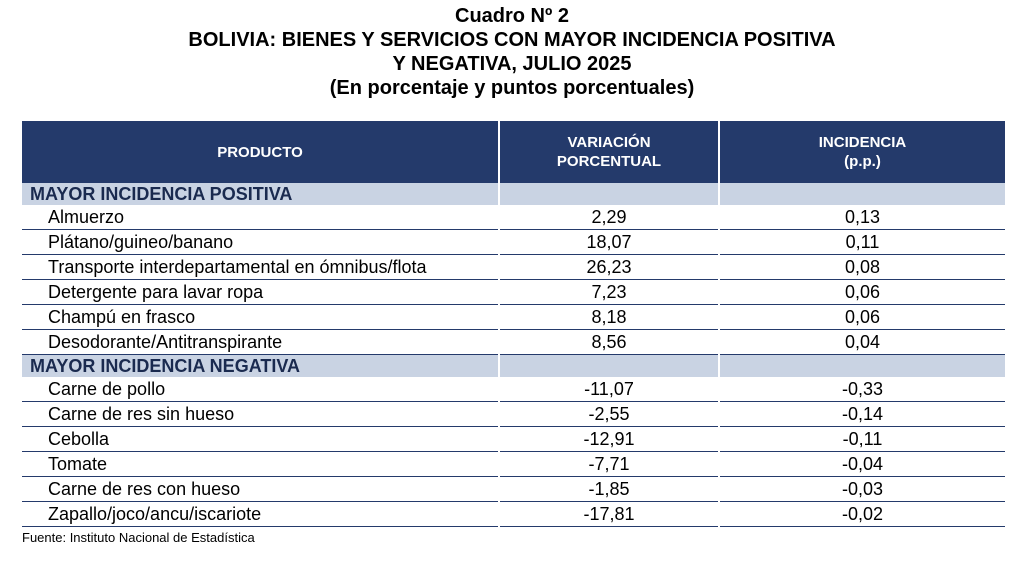 This screenshot has width=1024, height=562. I want to click on title-line-number: Cuadro Nº 2, so click(512, 16).